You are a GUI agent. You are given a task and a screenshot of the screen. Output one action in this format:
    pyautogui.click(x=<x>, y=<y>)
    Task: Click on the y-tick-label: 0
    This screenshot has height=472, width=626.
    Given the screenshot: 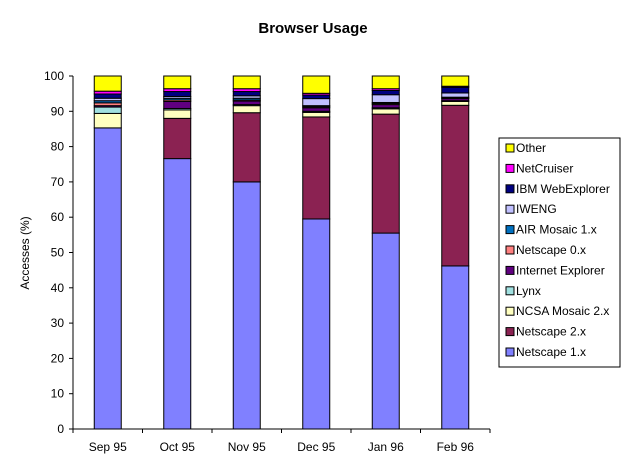 What is the action you would take?
    pyautogui.click(x=60, y=429)
    